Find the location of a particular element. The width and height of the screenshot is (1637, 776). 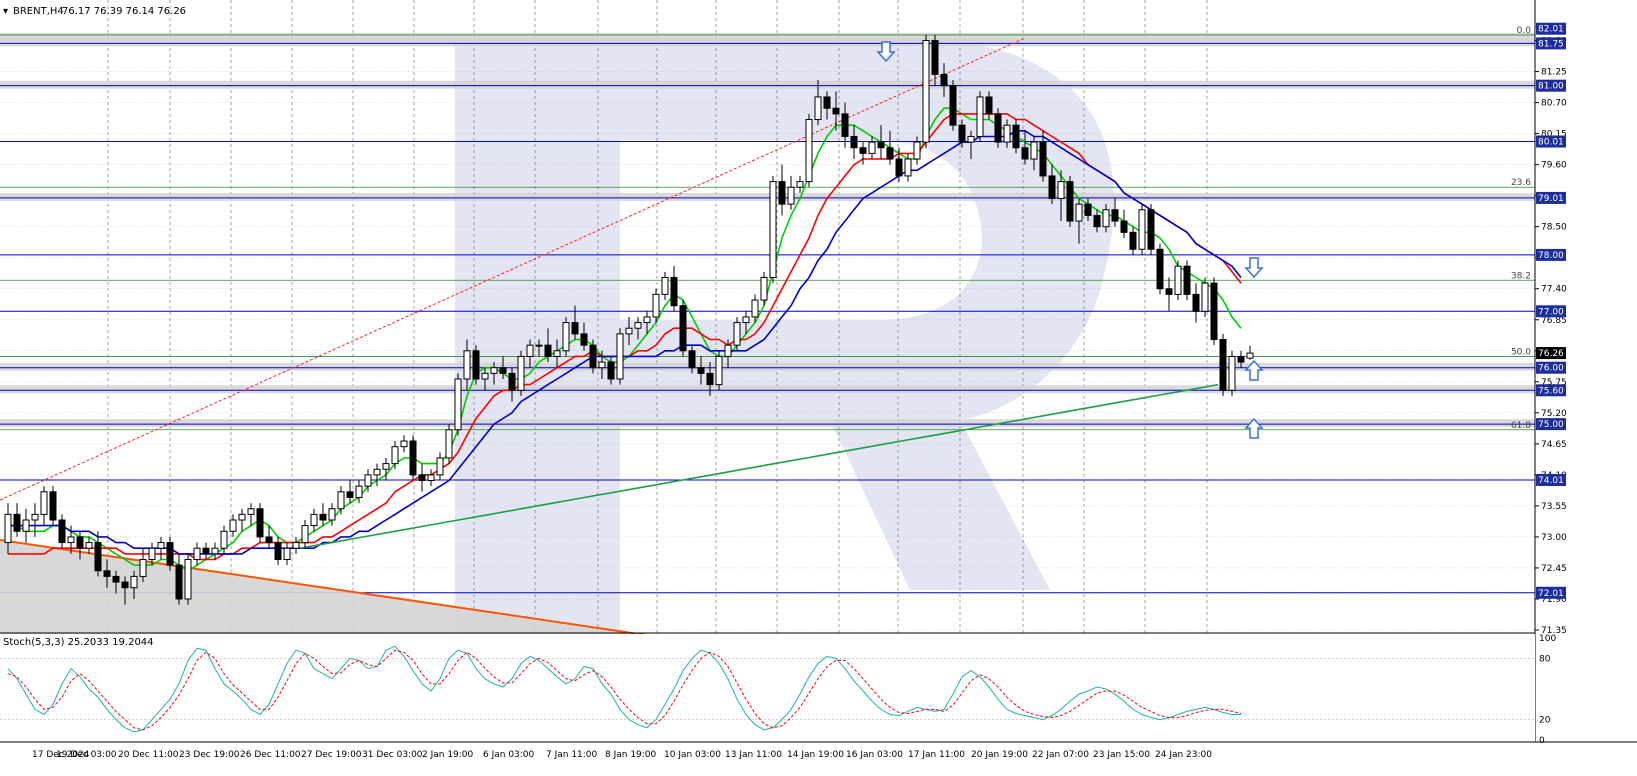

price-tag-label: 78.00 is located at coordinates (1551, 256).